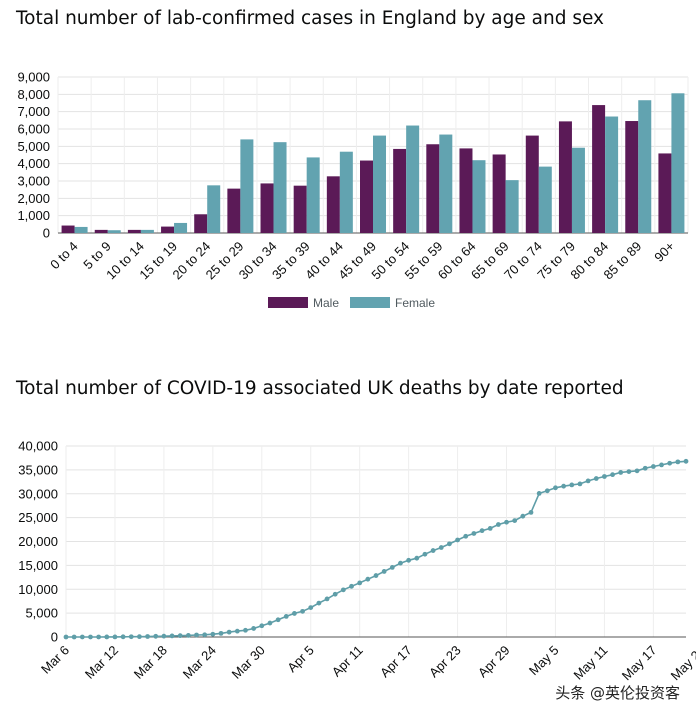 The width and height of the screenshot is (696, 713). I want to click on y-tick-label: 3,000, so click(33, 181).